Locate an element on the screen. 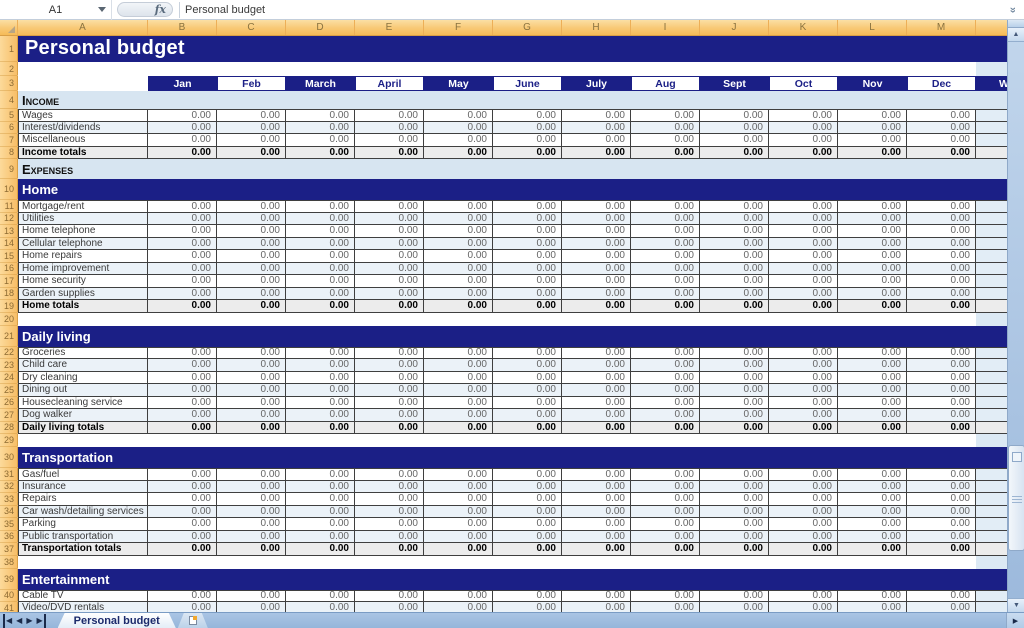 The width and height of the screenshot is (1024, 628). row-label-cell: Housecleaning service is located at coordinates (83, 402).